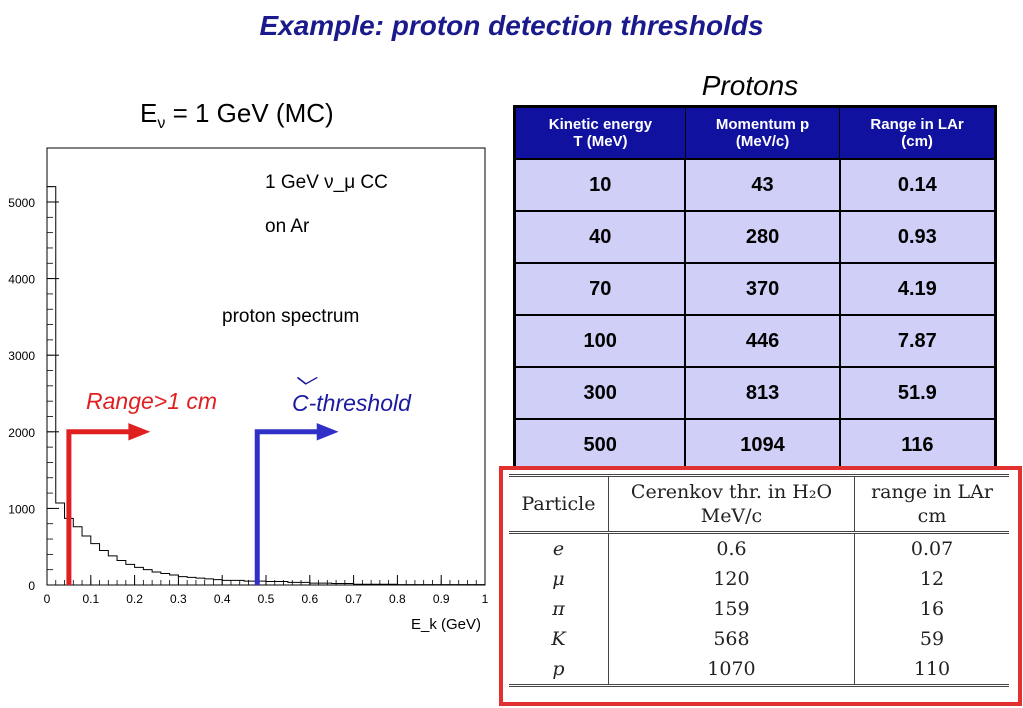 The height and width of the screenshot is (708, 1023). I want to click on x-tick-label: 0.3, so click(178, 599).